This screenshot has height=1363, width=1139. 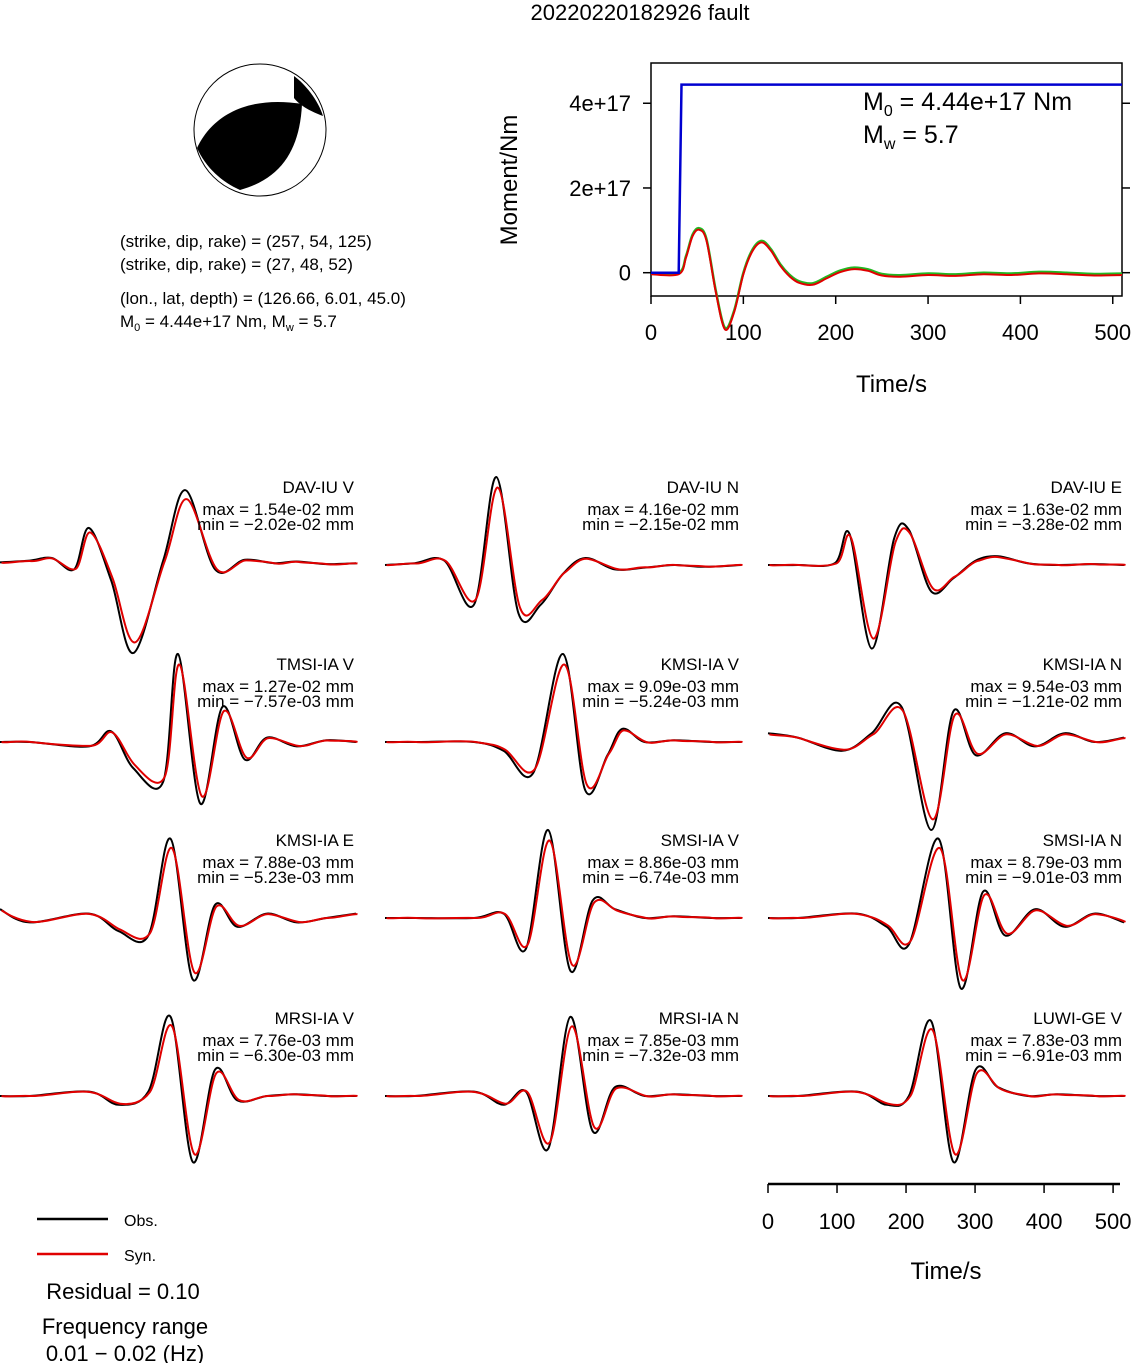 What do you see at coordinates (275, 701) in the screenshot?
I see `station-min: min = −7.57e-03 mm` at bounding box center [275, 701].